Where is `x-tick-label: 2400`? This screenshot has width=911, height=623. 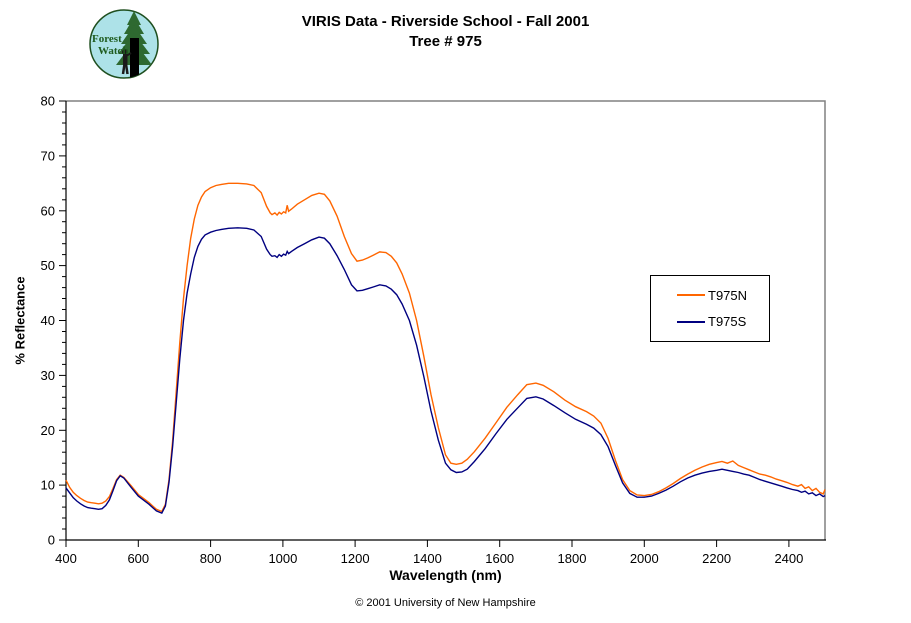 x-tick-label: 2400 is located at coordinates (788, 558).